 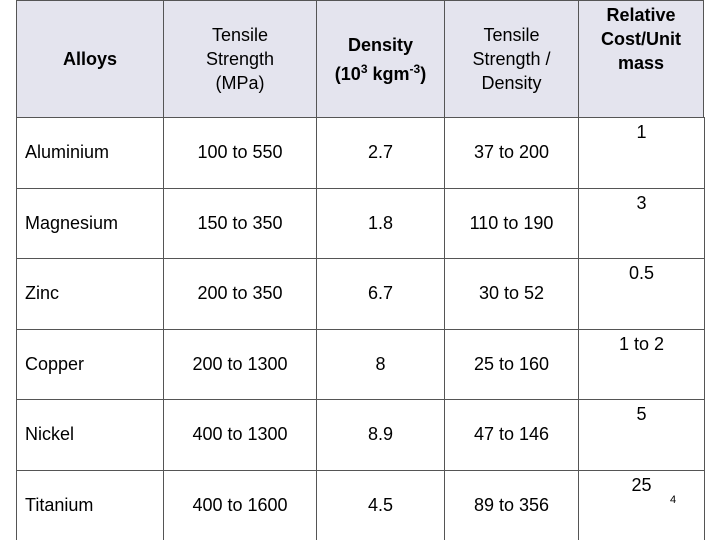 I want to click on header-cell: Tensile Strength / Density, so click(x=511, y=59).